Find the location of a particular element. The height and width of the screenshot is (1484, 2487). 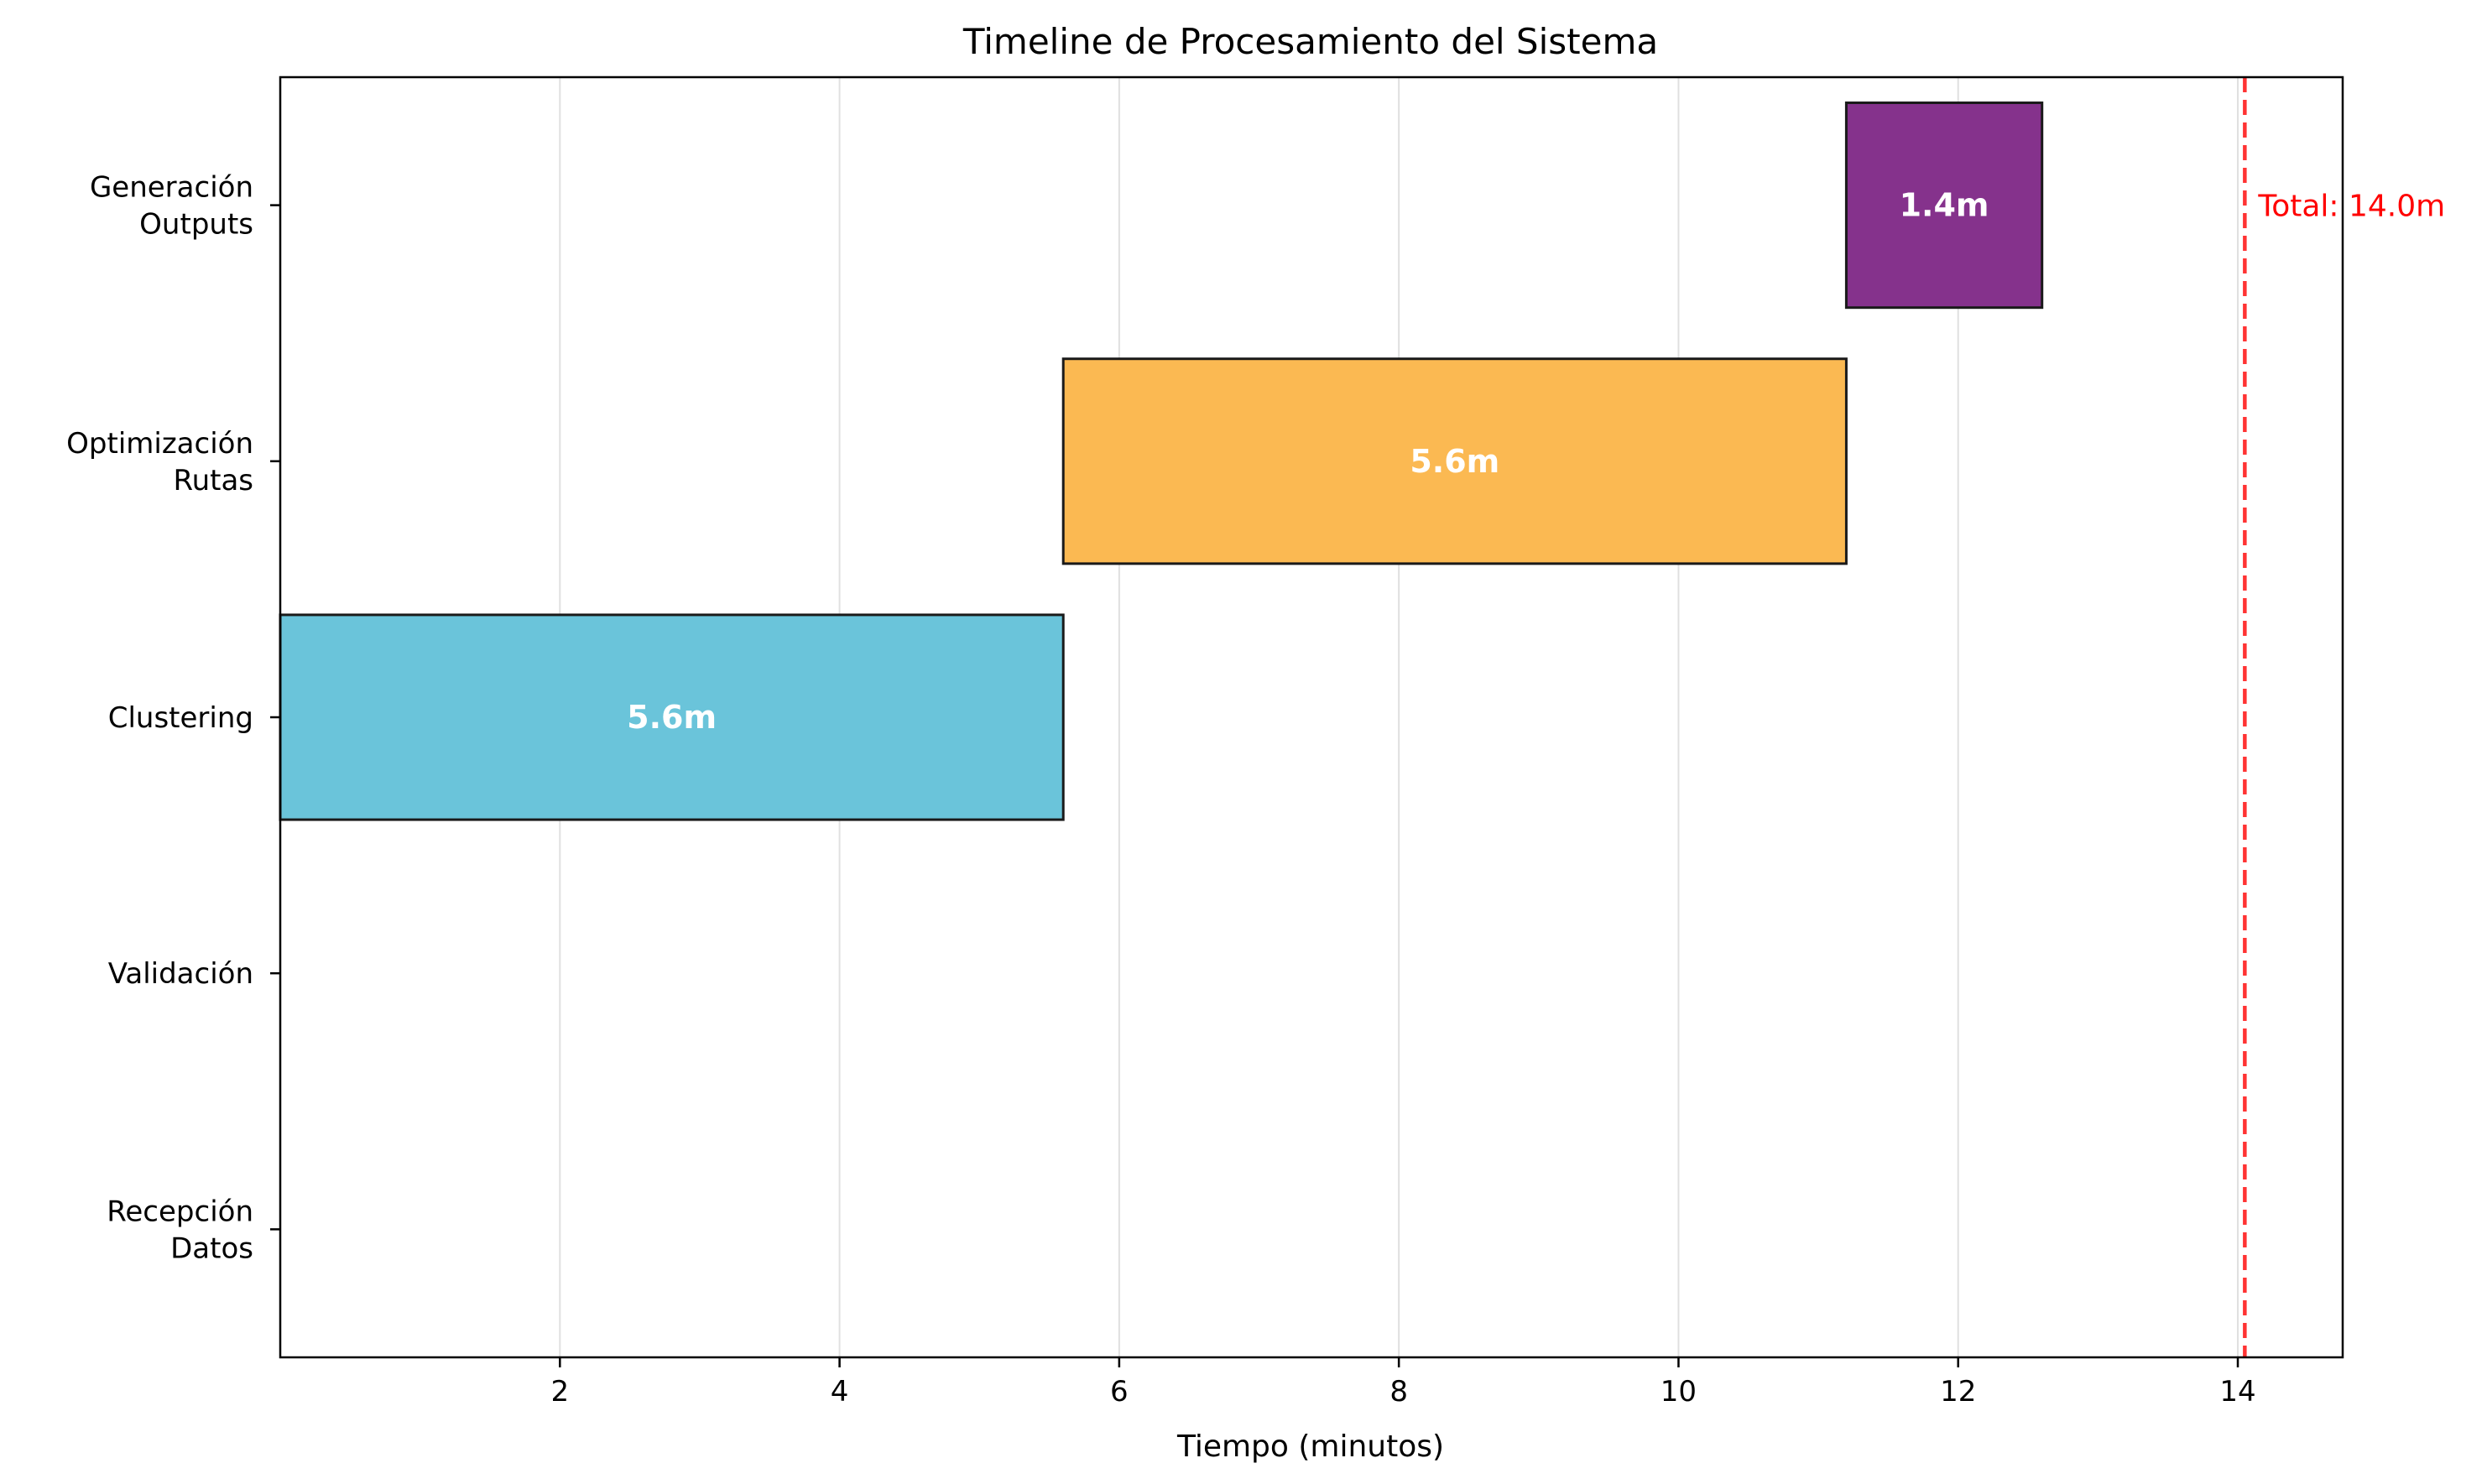

x-axis-ticks: 2 4 6 8 10 12 14 is located at coordinates (1403, 1382).